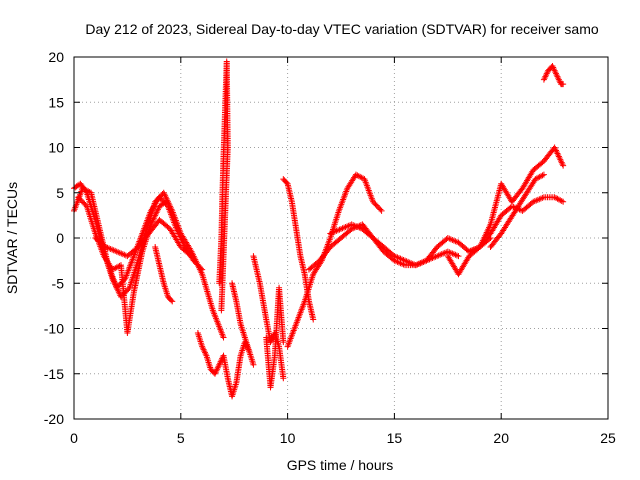  What do you see at coordinates (58, 283) in the screenshot?
I see `y-tick-label: -5` at bounding box center [58, 283].